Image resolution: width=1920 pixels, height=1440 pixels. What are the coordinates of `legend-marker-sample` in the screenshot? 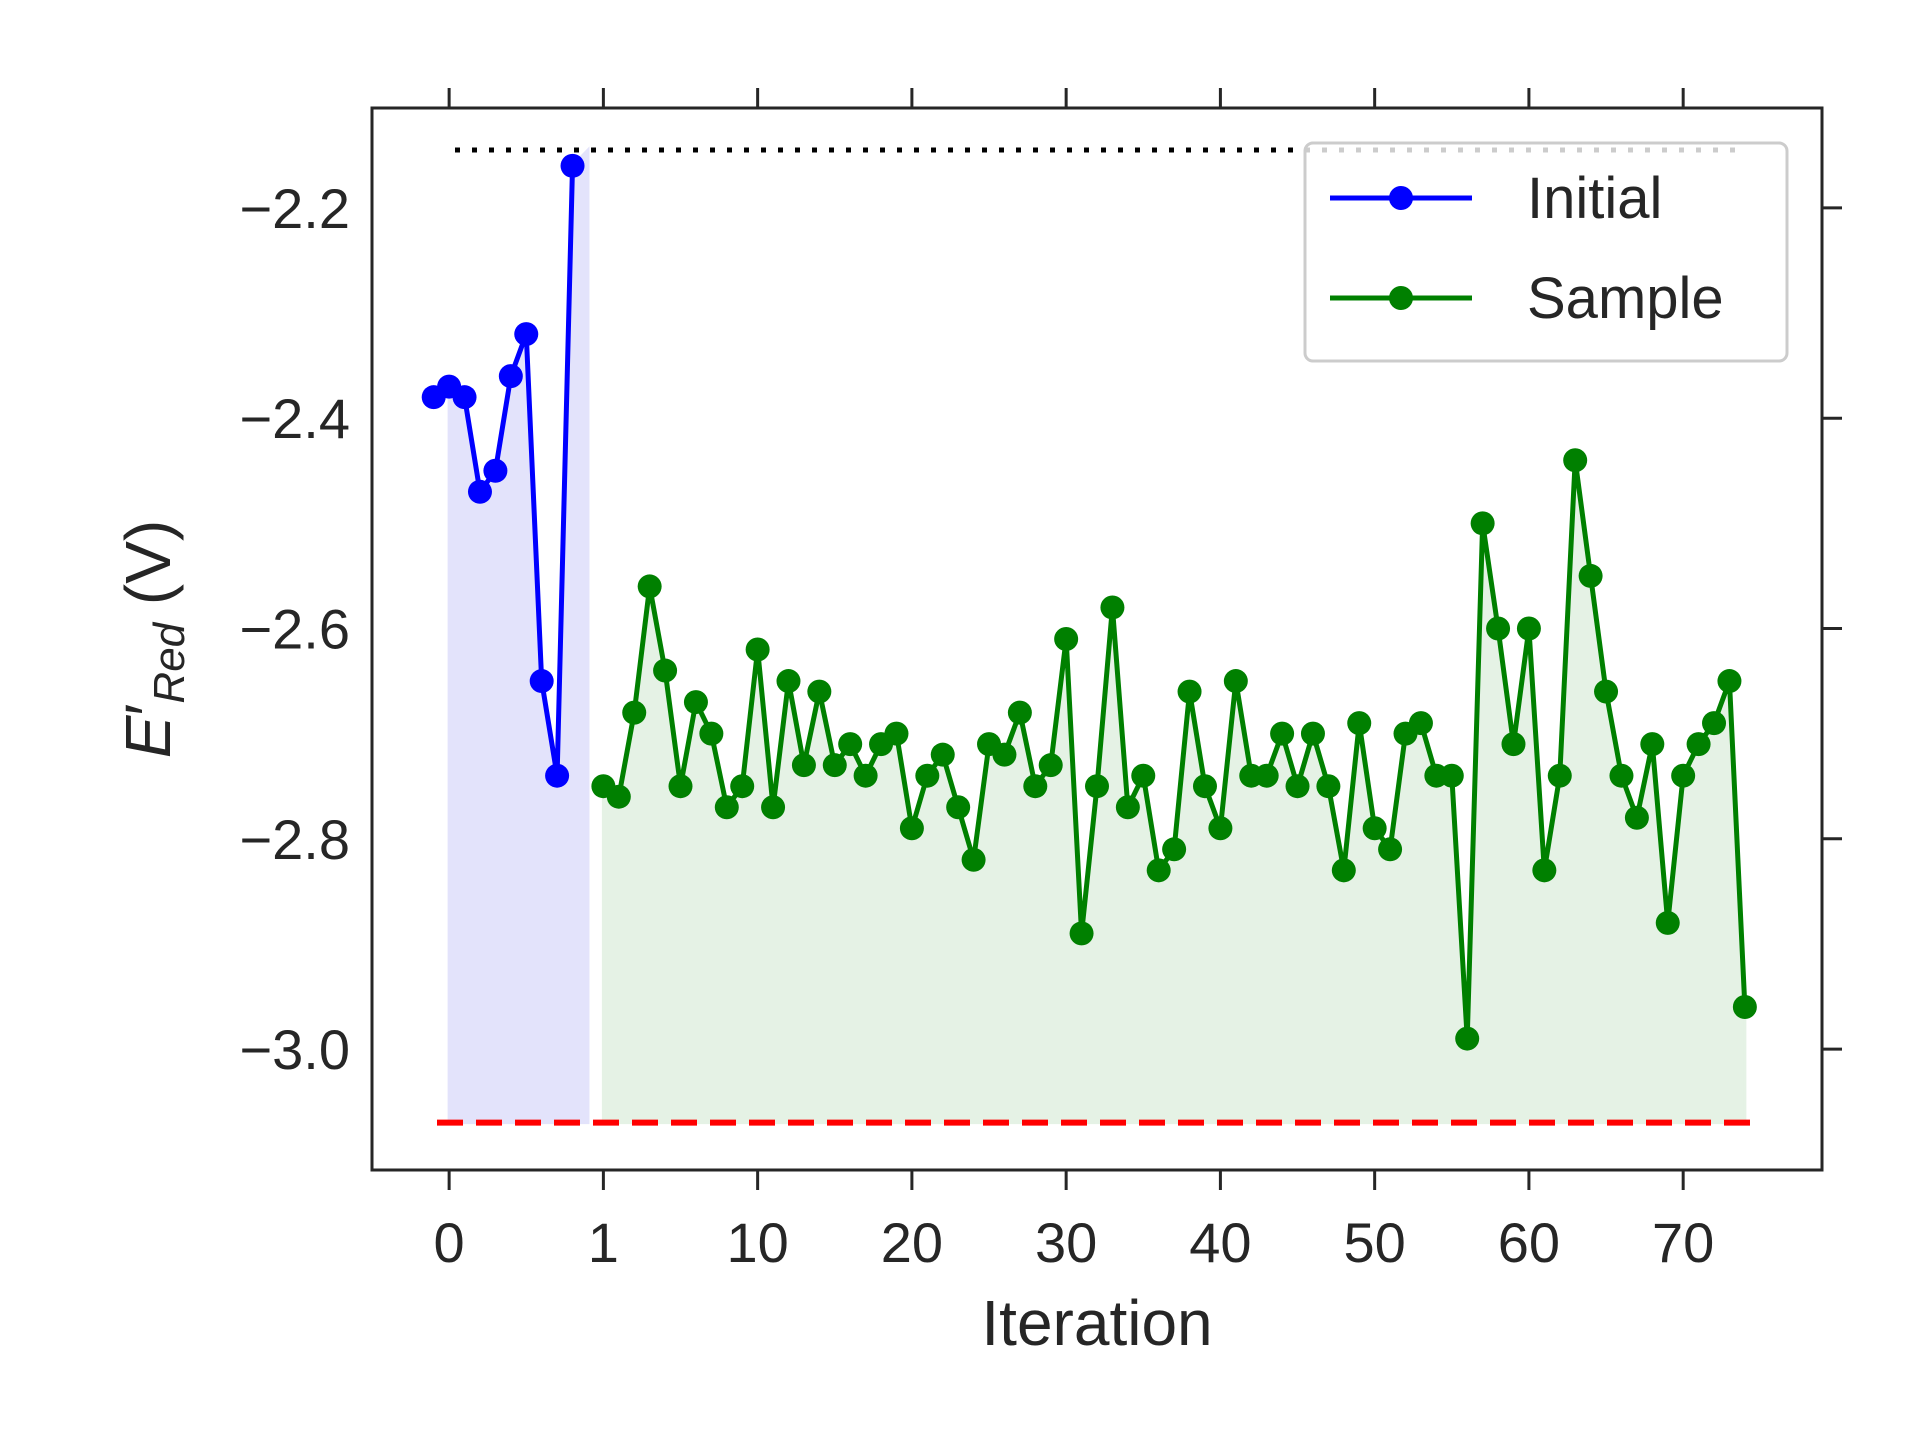 It's located at (1401, 298).